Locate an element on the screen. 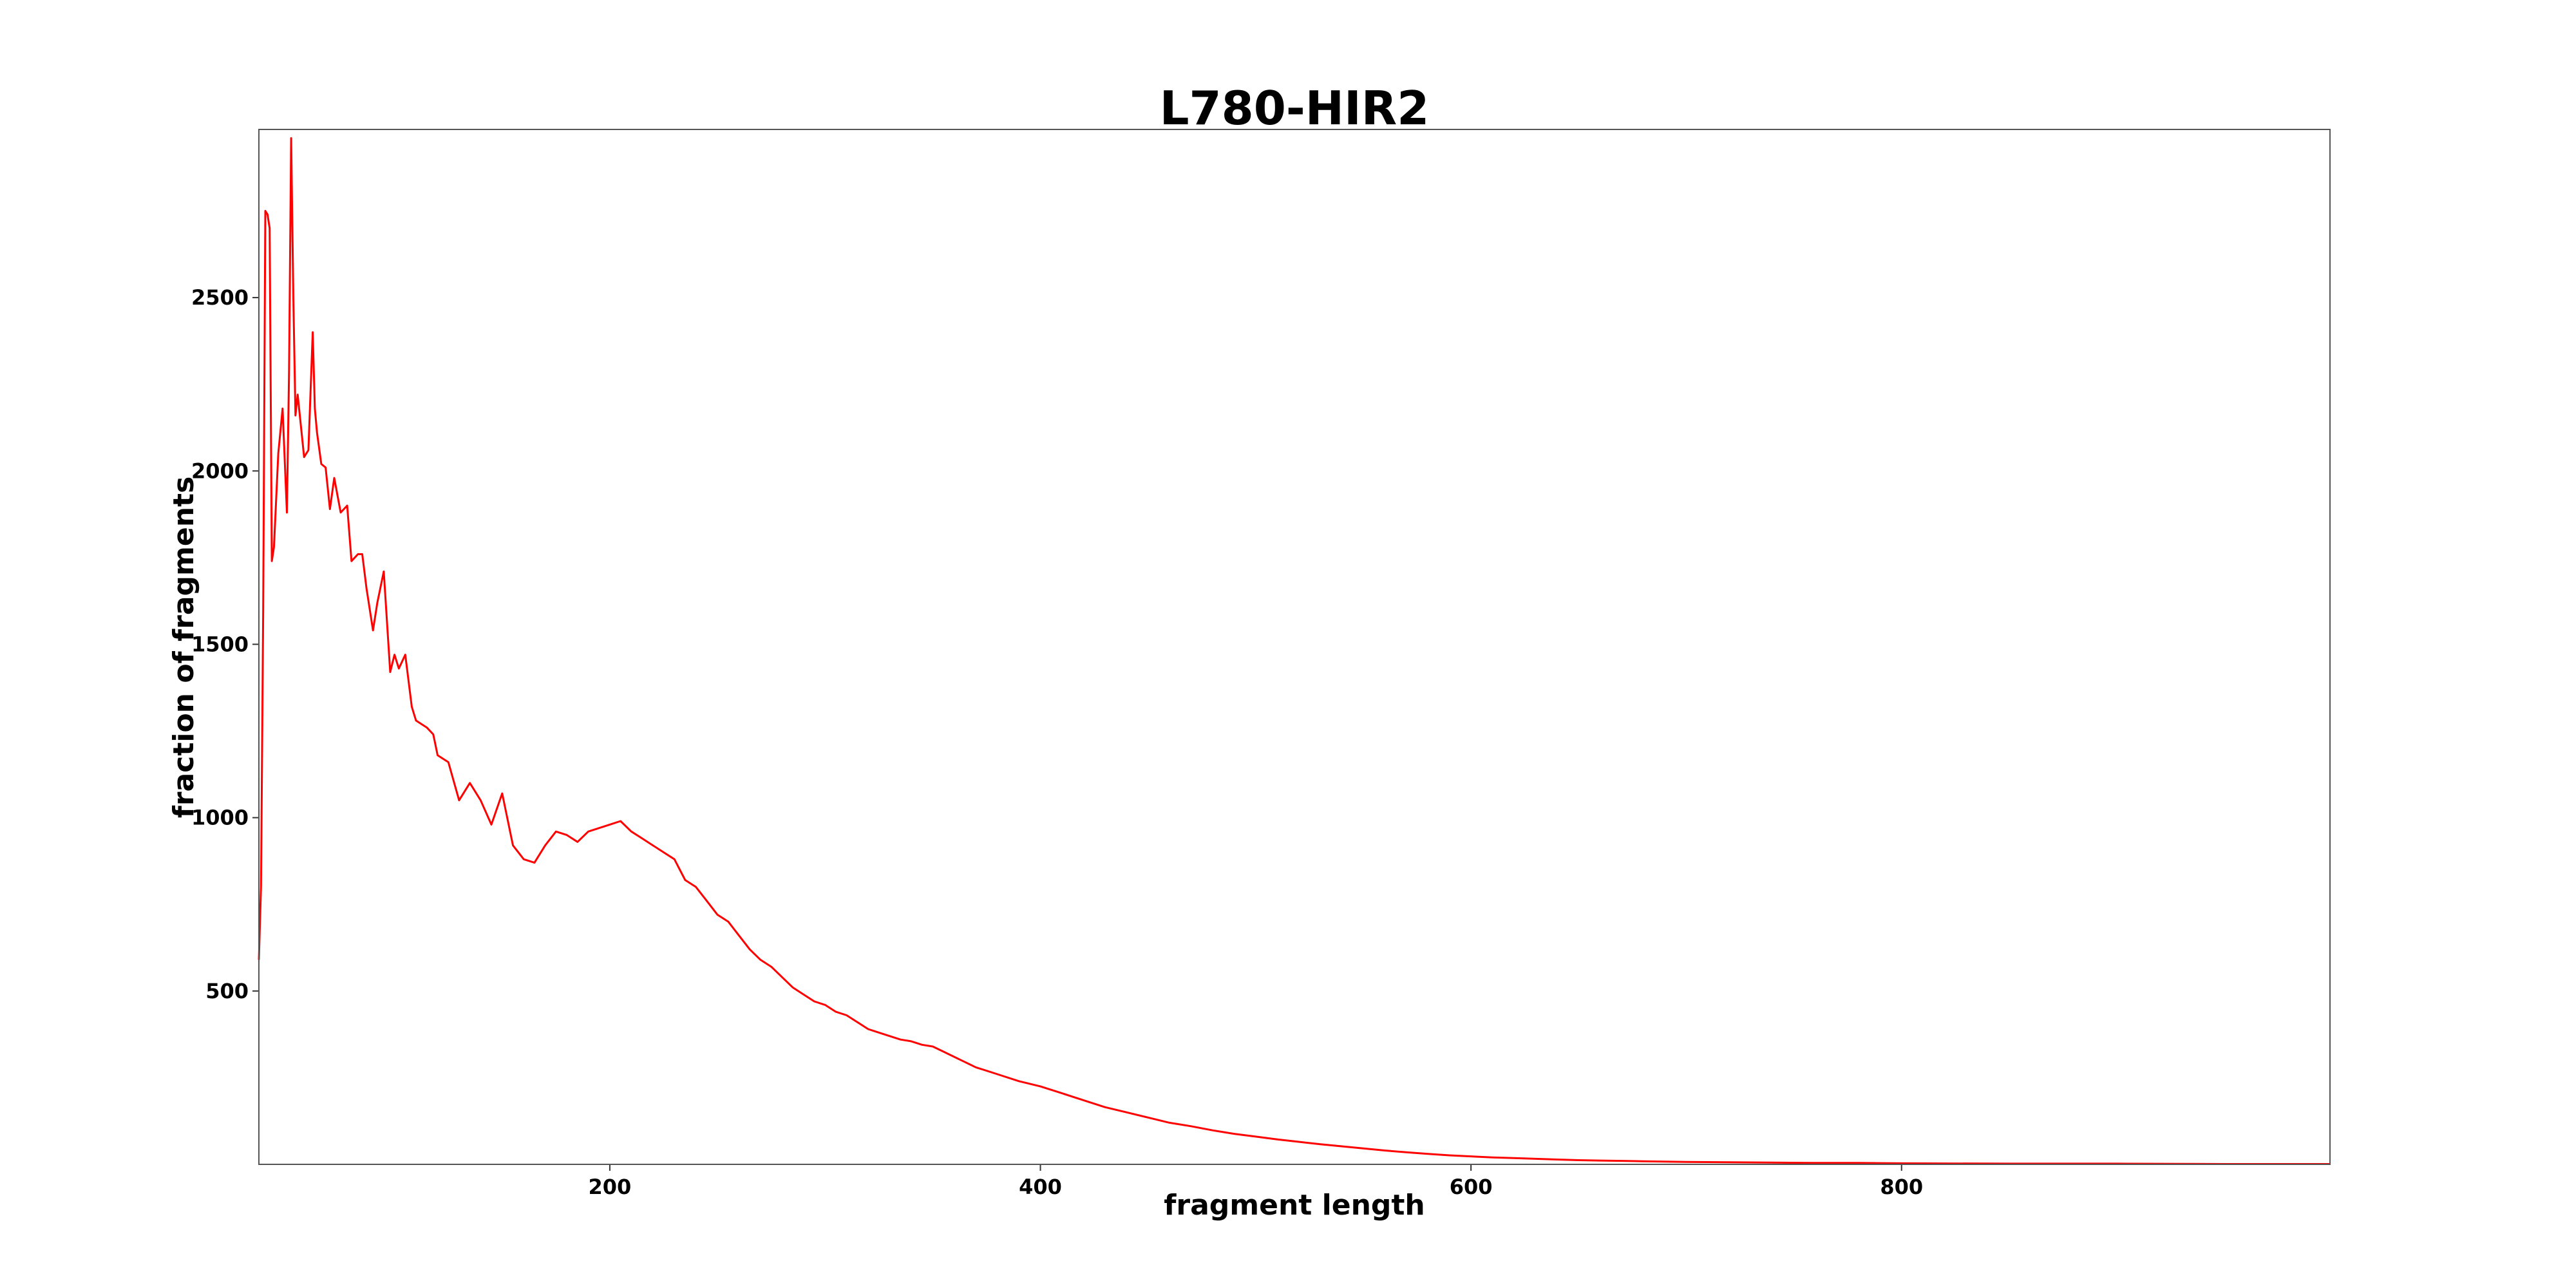 This screenshot has width=2576, height=1288. x-axis-label: fragment length is located at coordinates (1294, 1205).